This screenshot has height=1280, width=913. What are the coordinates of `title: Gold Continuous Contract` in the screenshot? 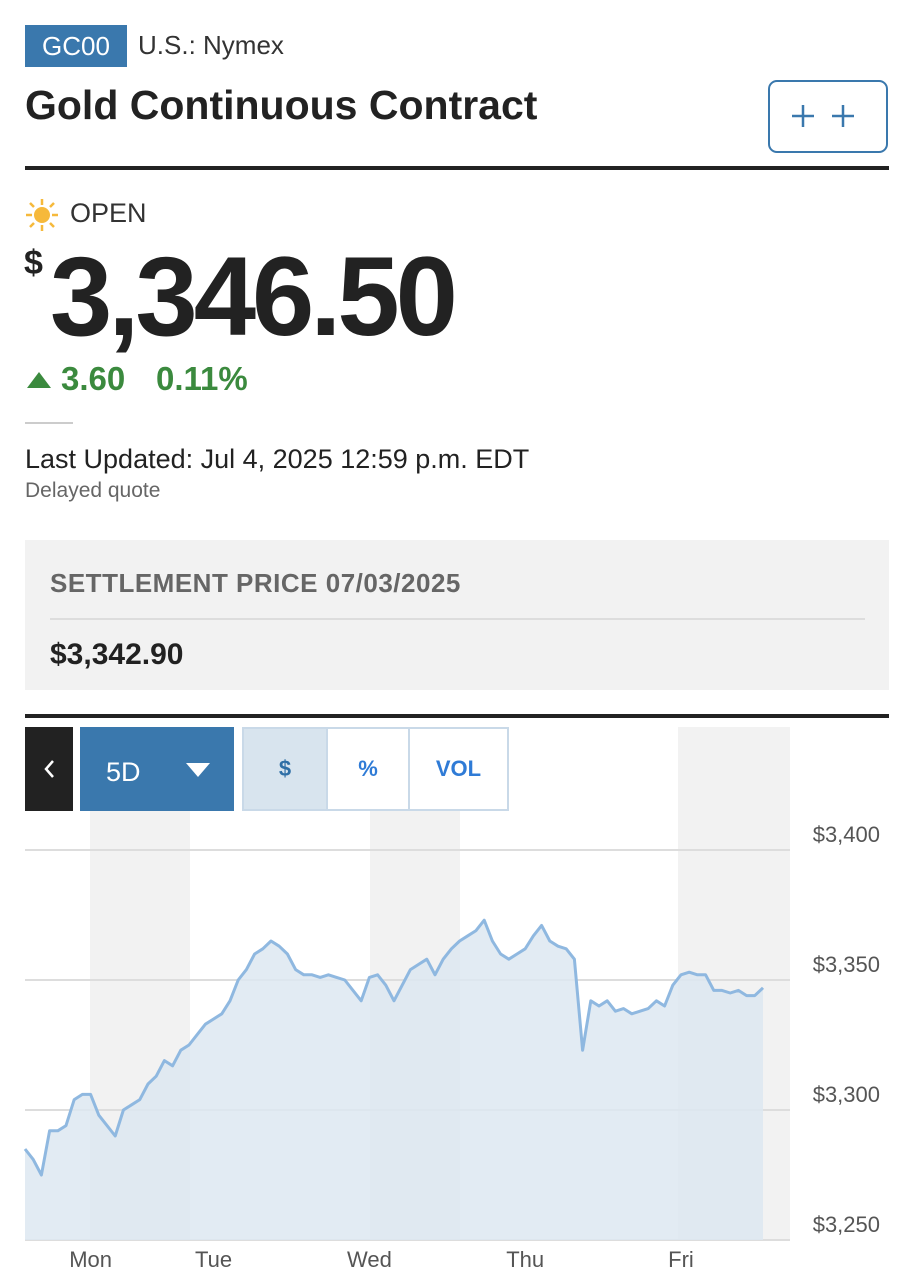 It's located at (281, 105).